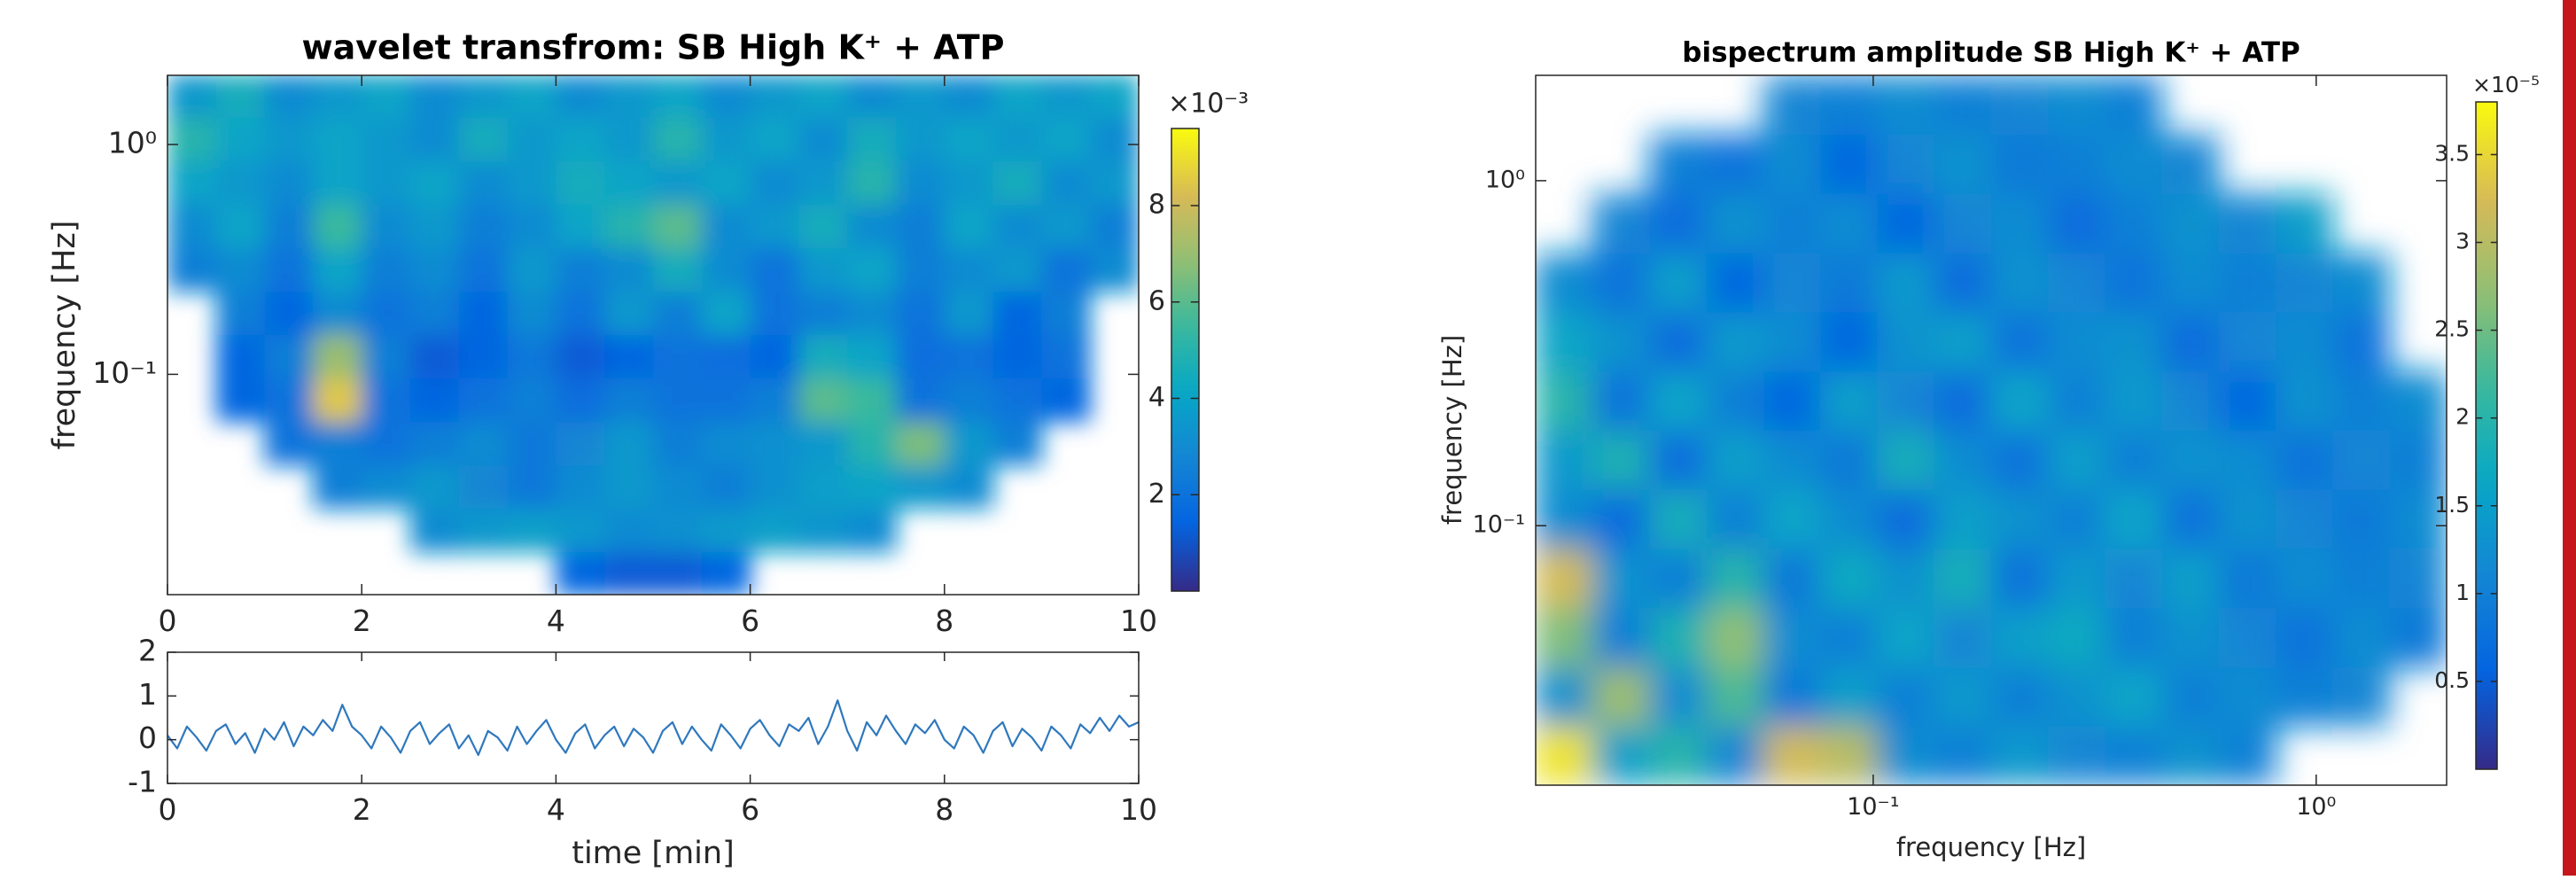 This screenshot has height=880, width=2576. I want to click on x-tick-label: 2, so click(362, 621).